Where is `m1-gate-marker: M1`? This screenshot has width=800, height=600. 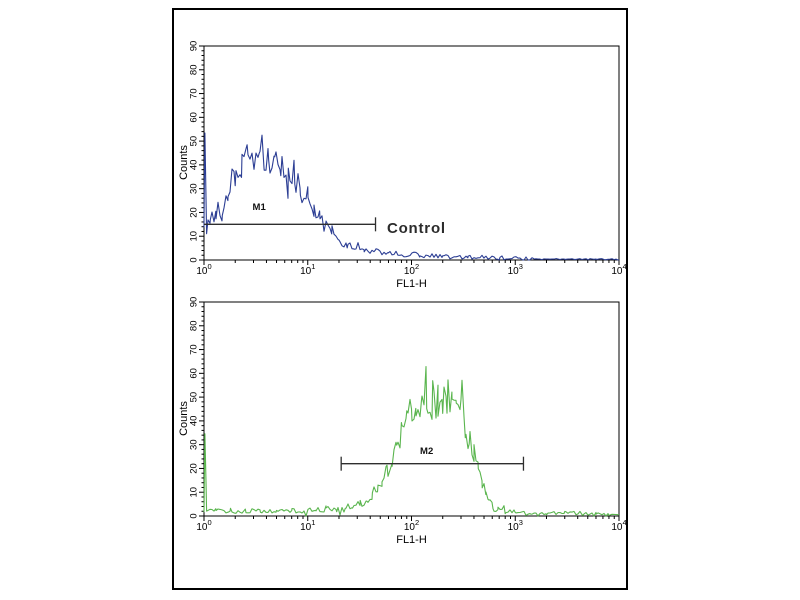 m1-gate-marker: M1 is located at coordinates (290, 217).